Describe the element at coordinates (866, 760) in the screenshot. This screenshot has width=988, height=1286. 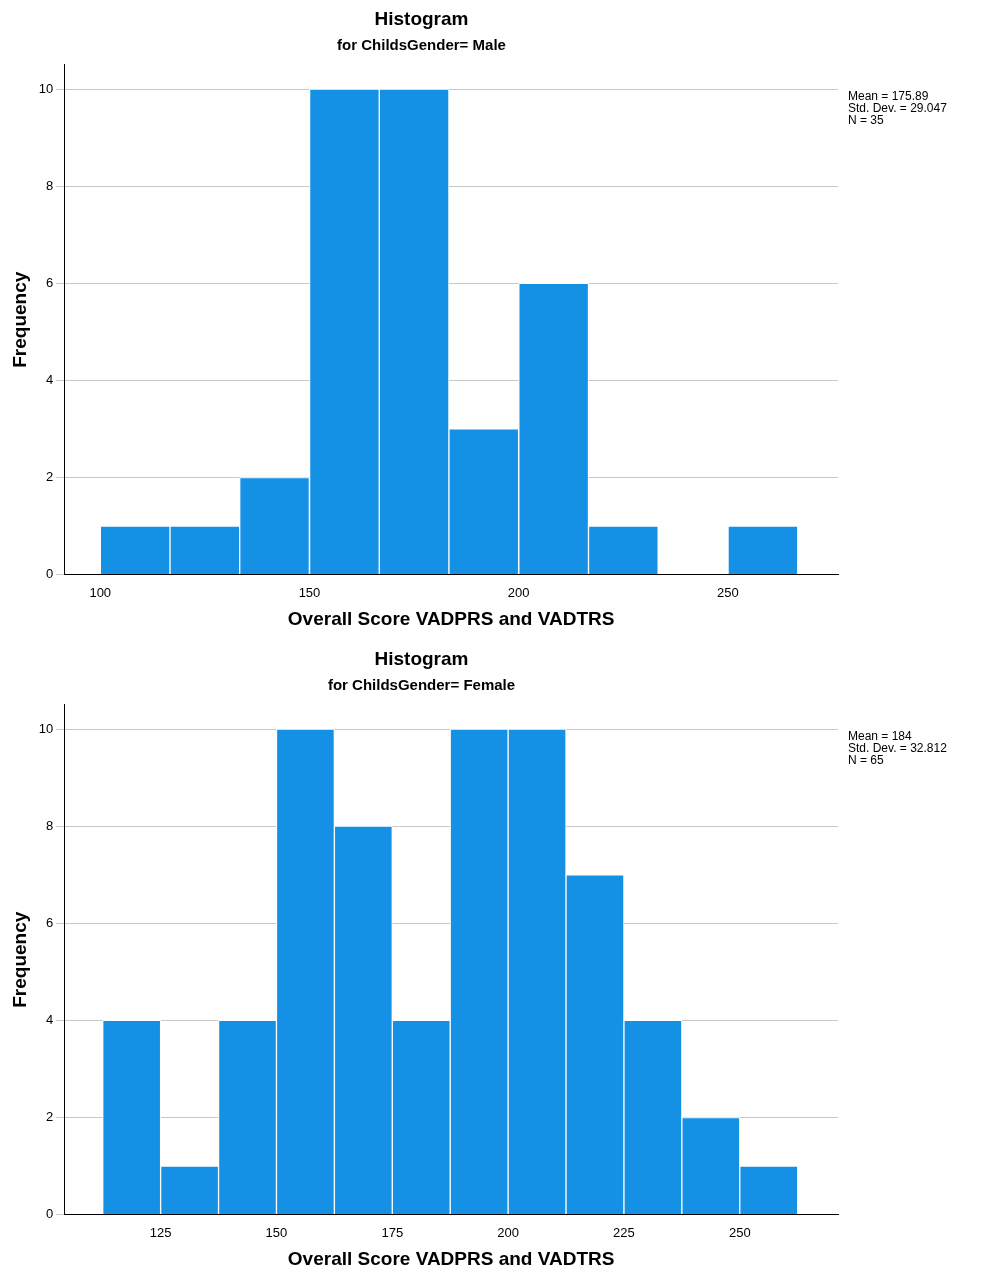
I see `text: N = 65` at that location.